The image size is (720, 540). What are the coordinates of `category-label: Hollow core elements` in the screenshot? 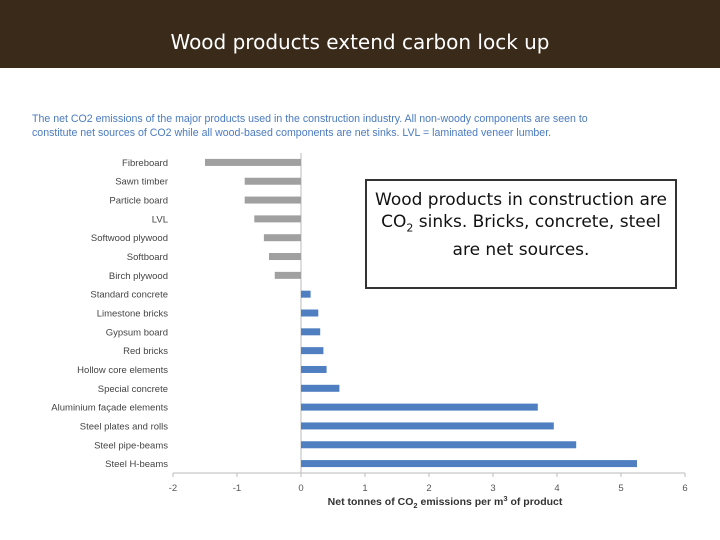 It's located at (122, 370).